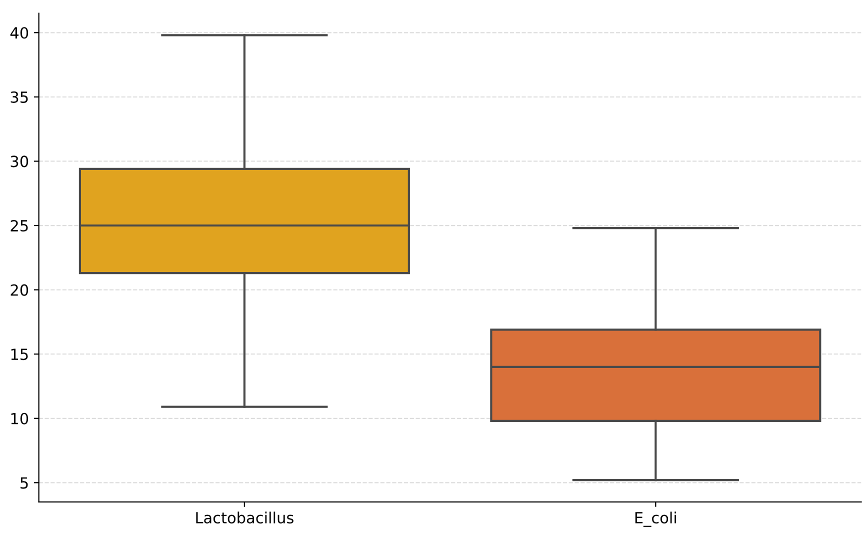 This screenshot has height=534, width=863. What do you see at coordinates (19, 162) in the screenshot?
I see `y-tick-label: 30` at bounding box center [19, 162].